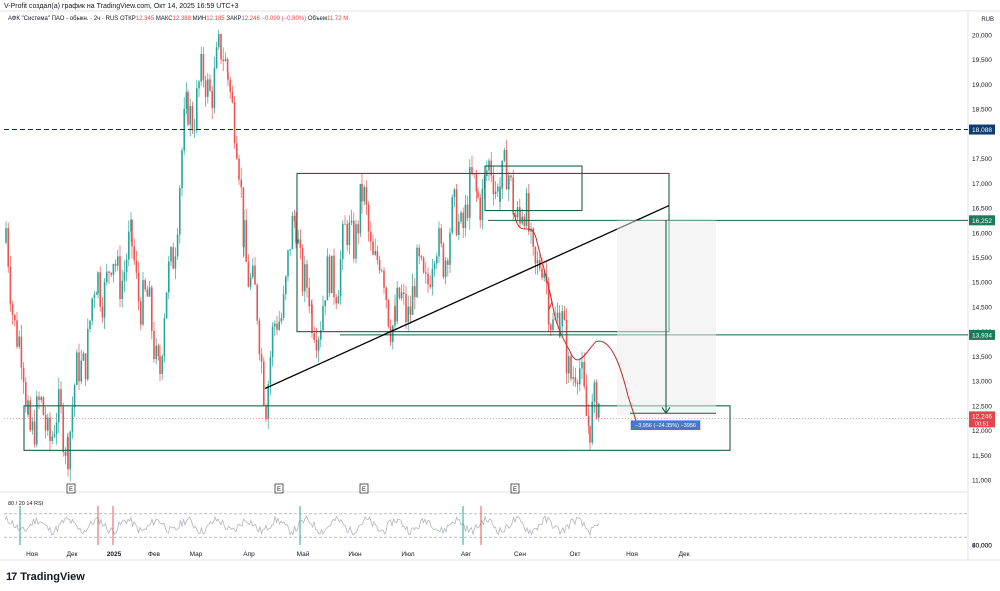 The image size is (1000, 591). What do you see at coordinates (533, 188) in the screenshot?
I see `top-consolidation-box` at bounding box center [533, 188].